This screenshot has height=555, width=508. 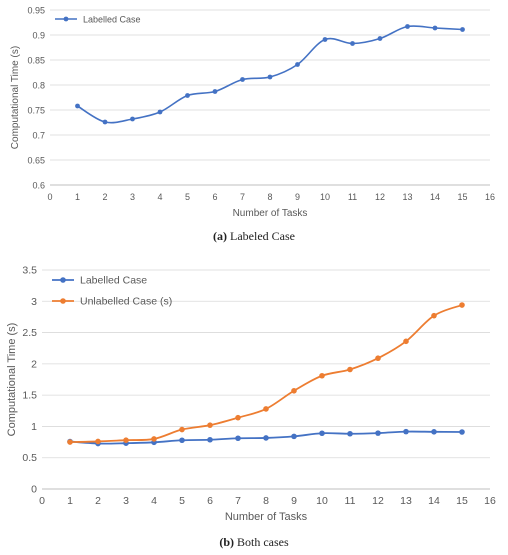 I want to click on y-tick-label: 0.75, so click(x=36, y=111).